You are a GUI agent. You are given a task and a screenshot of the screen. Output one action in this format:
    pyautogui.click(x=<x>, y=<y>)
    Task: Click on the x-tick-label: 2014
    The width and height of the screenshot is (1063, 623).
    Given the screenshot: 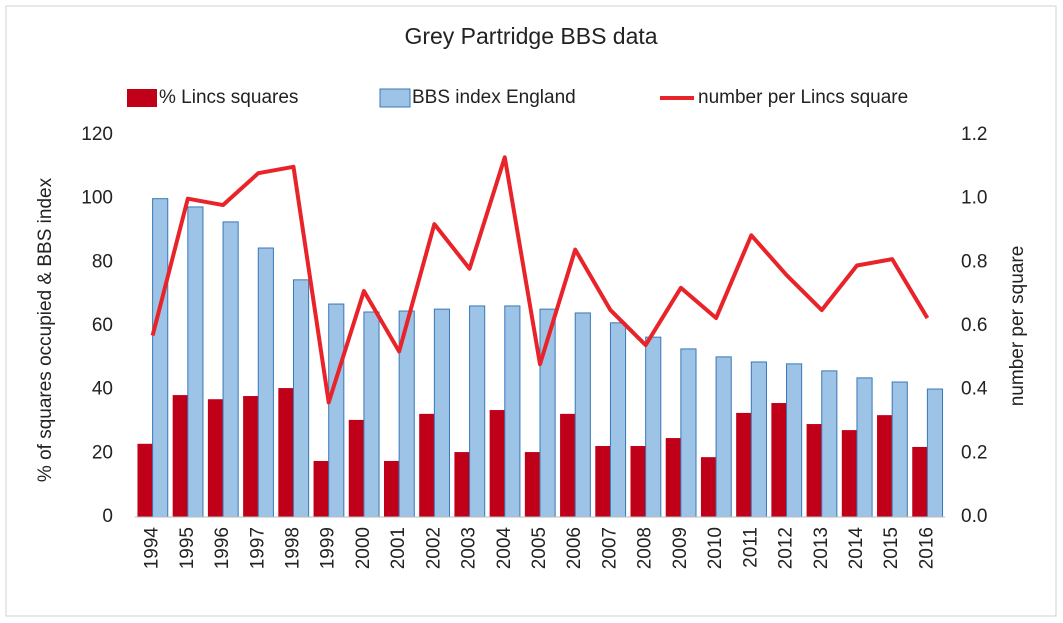 What is the action you would take?
    pyautogui.click(x=856, y=548)
    